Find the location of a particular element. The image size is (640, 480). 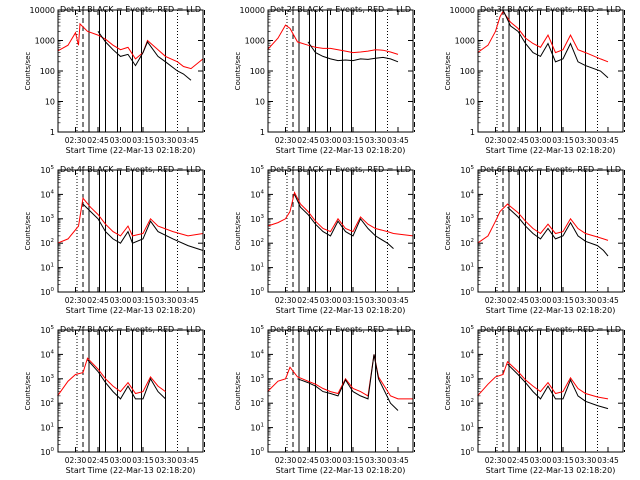

panel-title: Det 5f BLACK = Events, RED = LLD is located at coordinates (340, 169).